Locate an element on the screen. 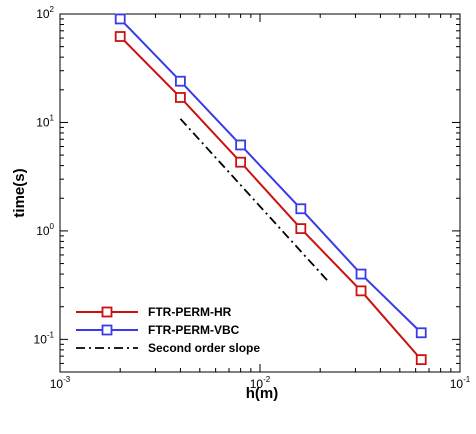 This screenshot has width=476, height=434. series-line is located at coordinates (254, 200).